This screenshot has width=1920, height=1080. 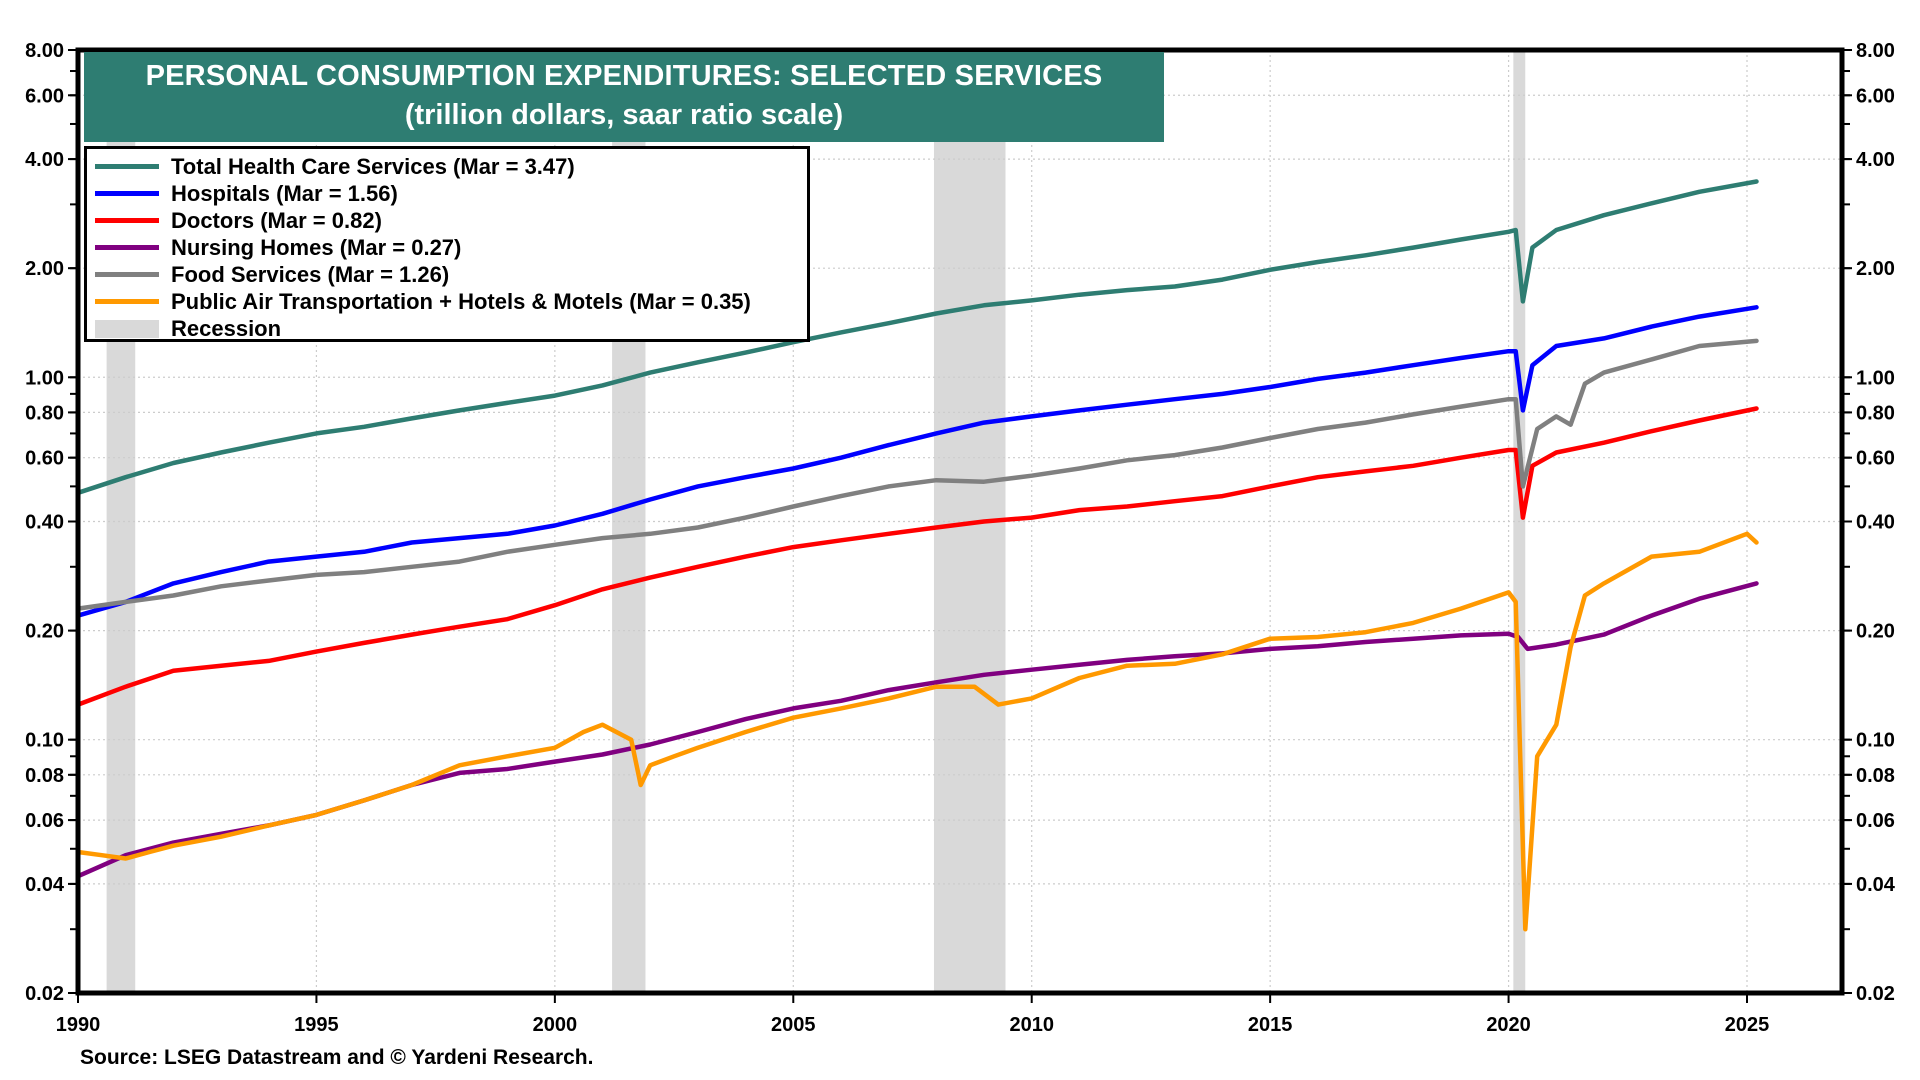 What do you see at coordinates (1875, 413) in the screenshot?
I see `y-tick-label-right: 0.80` at bounding box center [1875, 413].